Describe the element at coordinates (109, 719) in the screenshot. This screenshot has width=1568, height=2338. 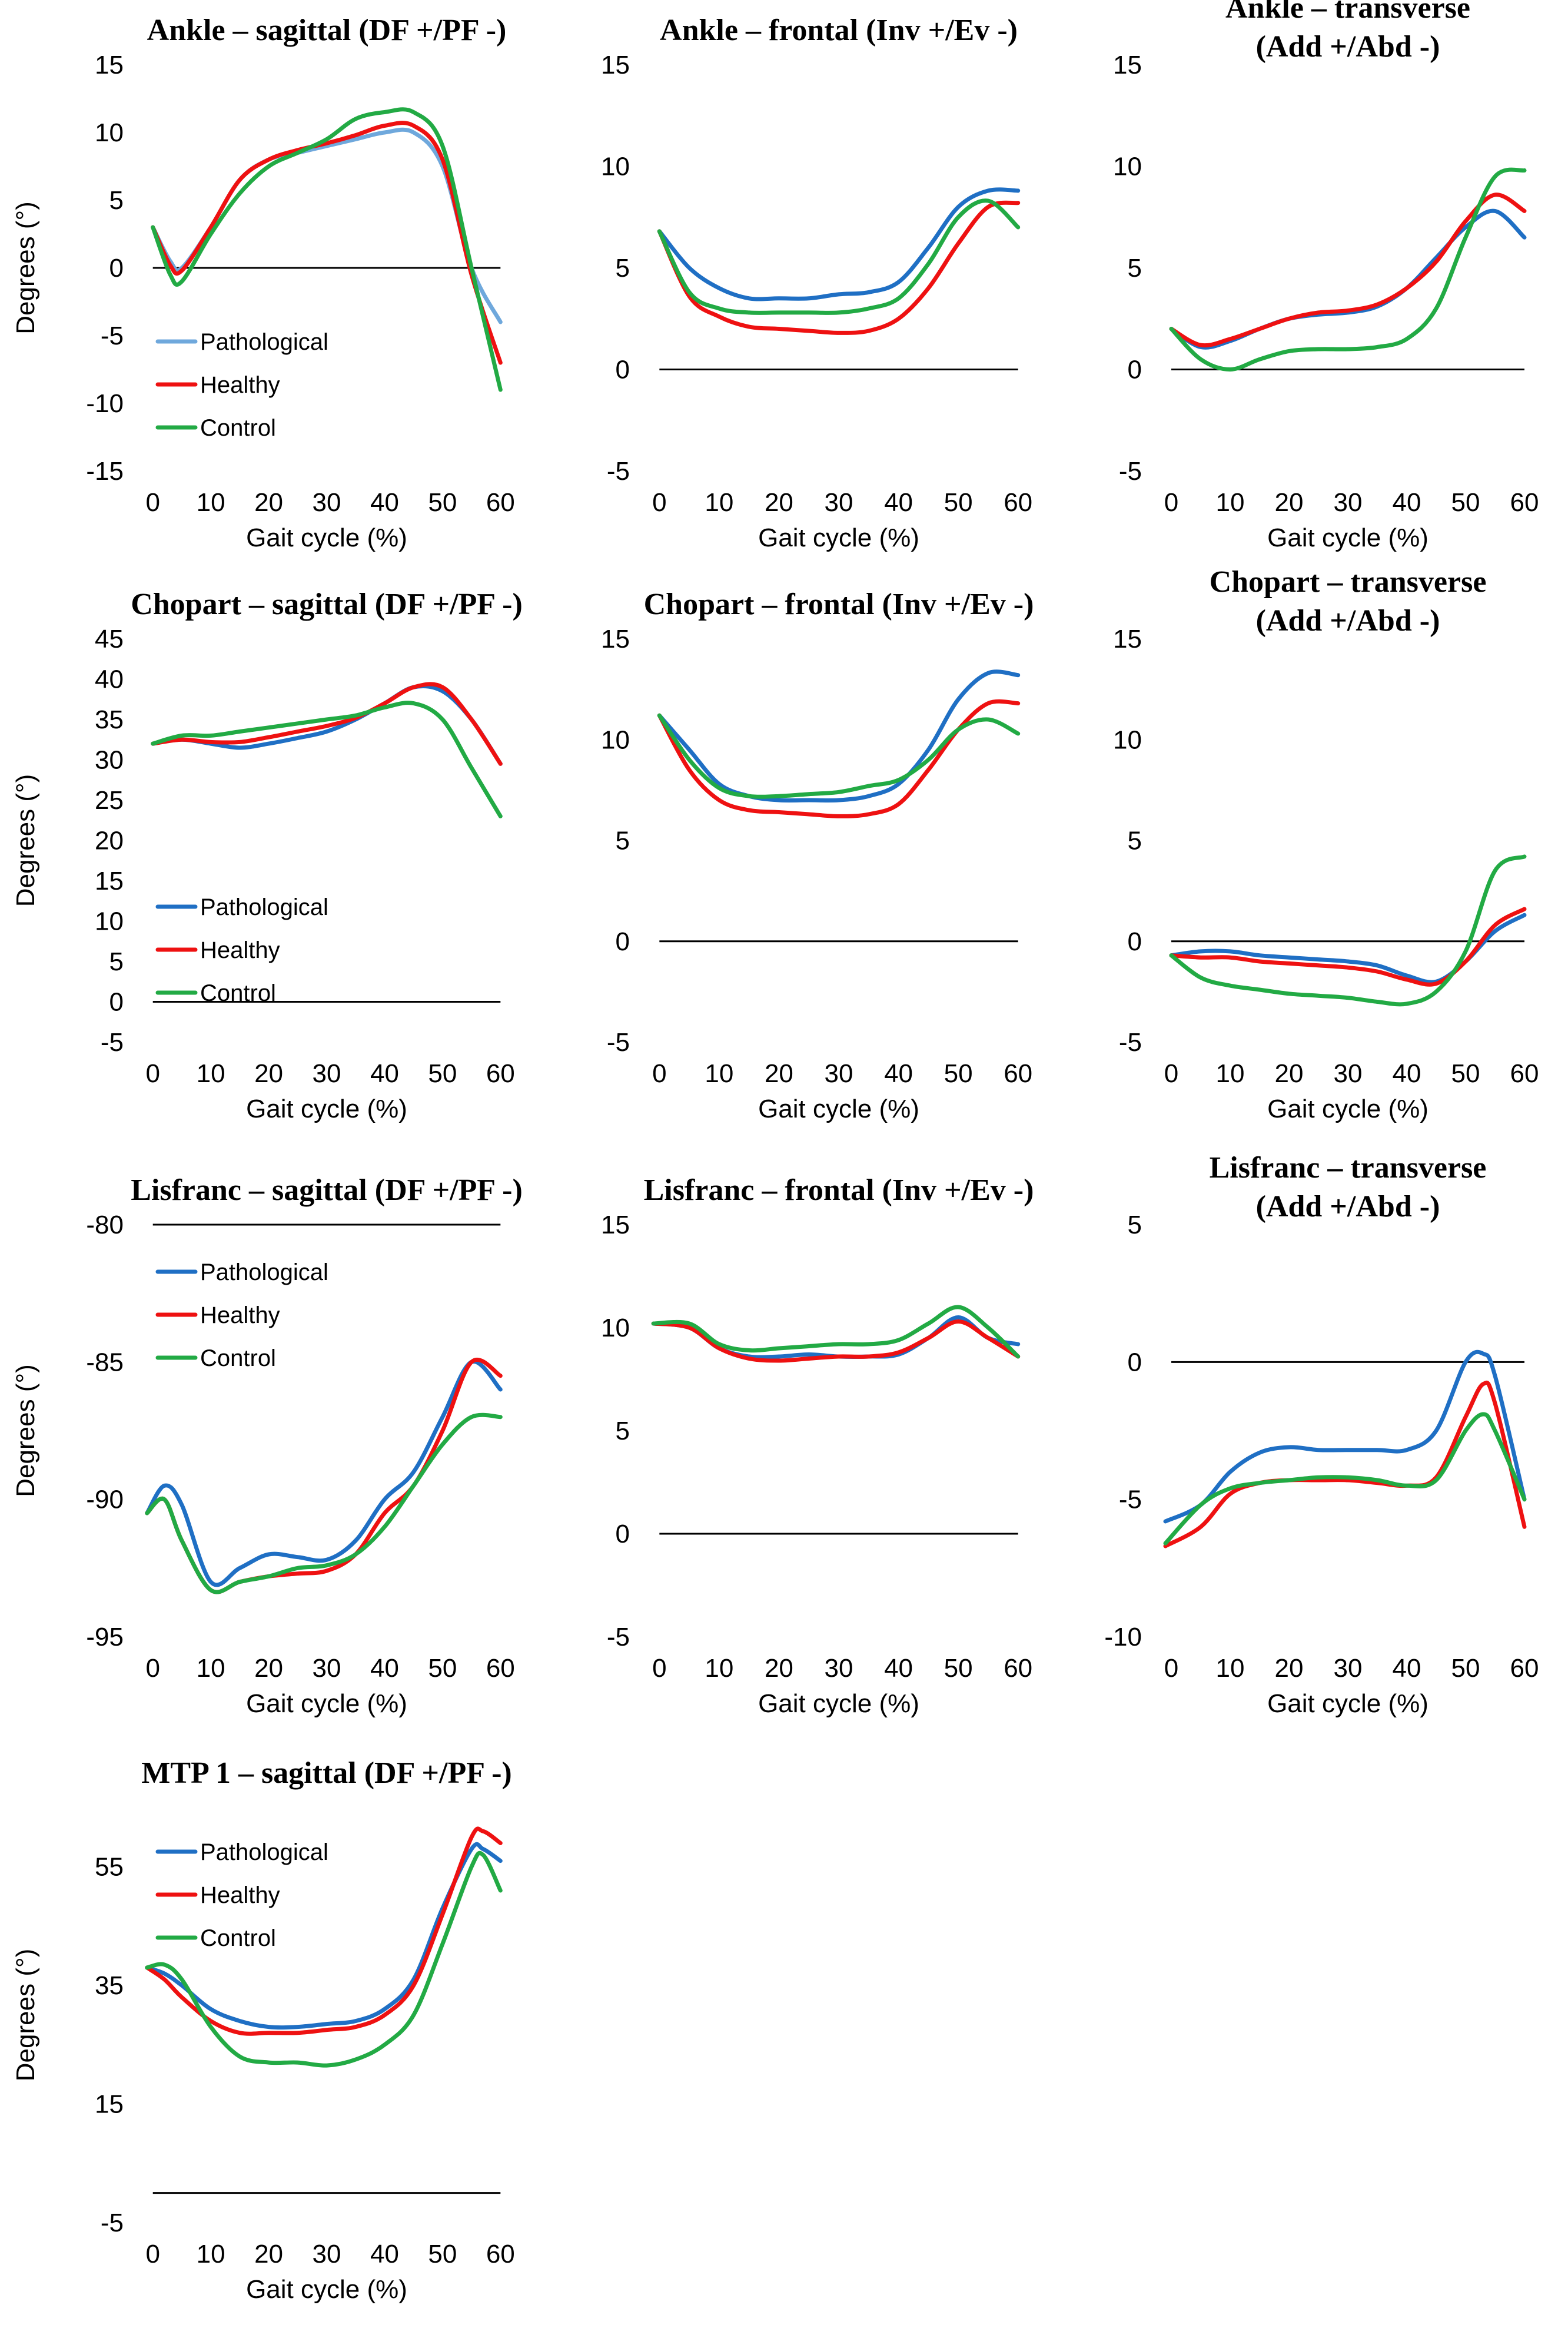
I see `y-tick-label: 35` at that location.